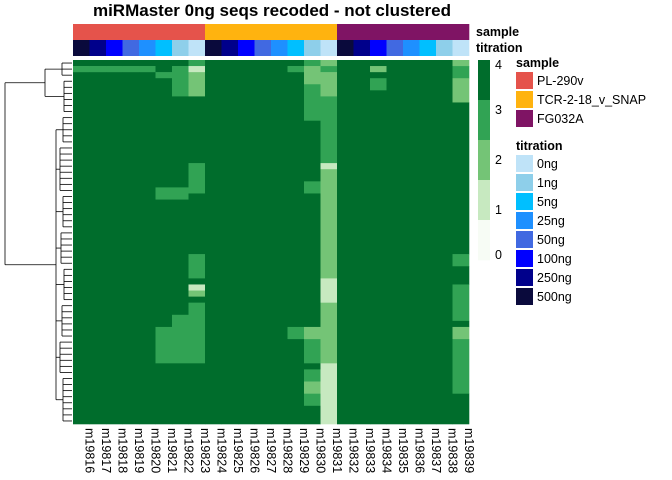  Describe the element at coordinates (197, 48) in the screenshot. I see `titration-cell-m19823` at that location.